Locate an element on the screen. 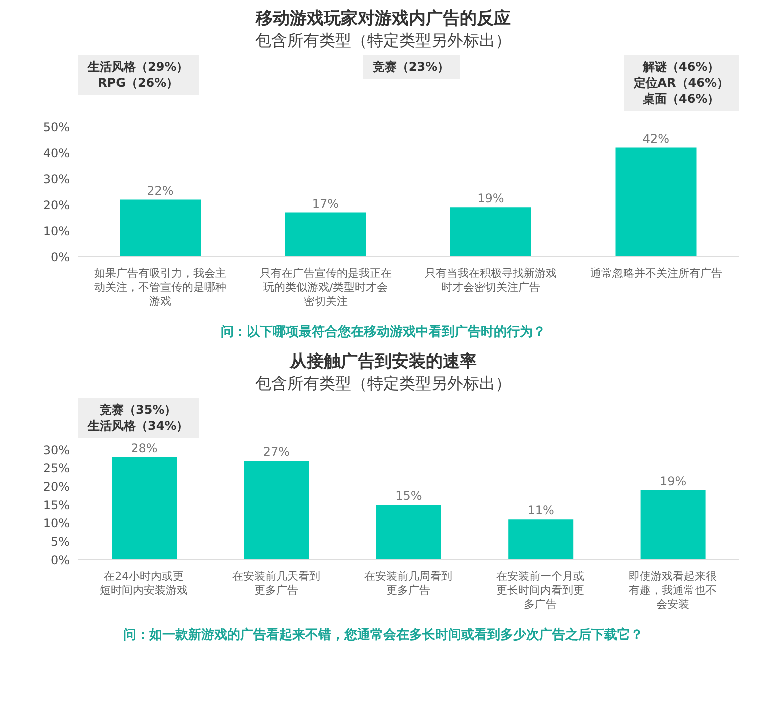  y-tick-label: 5% is located at coordinates (60, 541).